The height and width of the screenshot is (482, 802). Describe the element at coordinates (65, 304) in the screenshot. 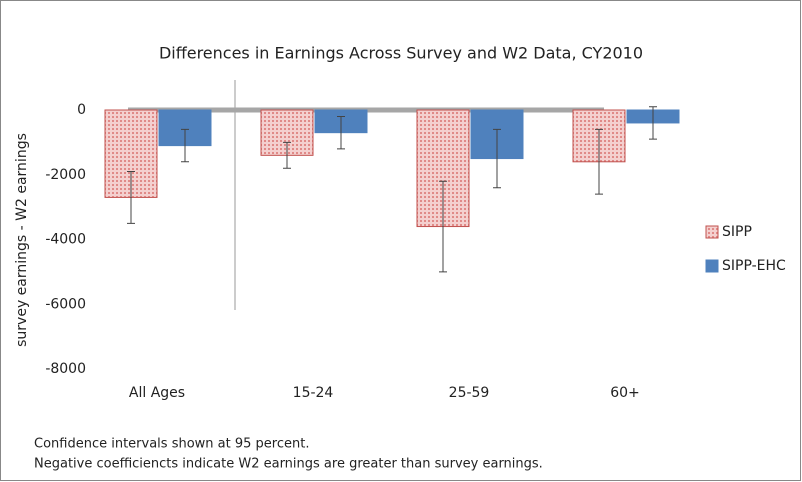

I see `y-tick-label: -6000` at that location.